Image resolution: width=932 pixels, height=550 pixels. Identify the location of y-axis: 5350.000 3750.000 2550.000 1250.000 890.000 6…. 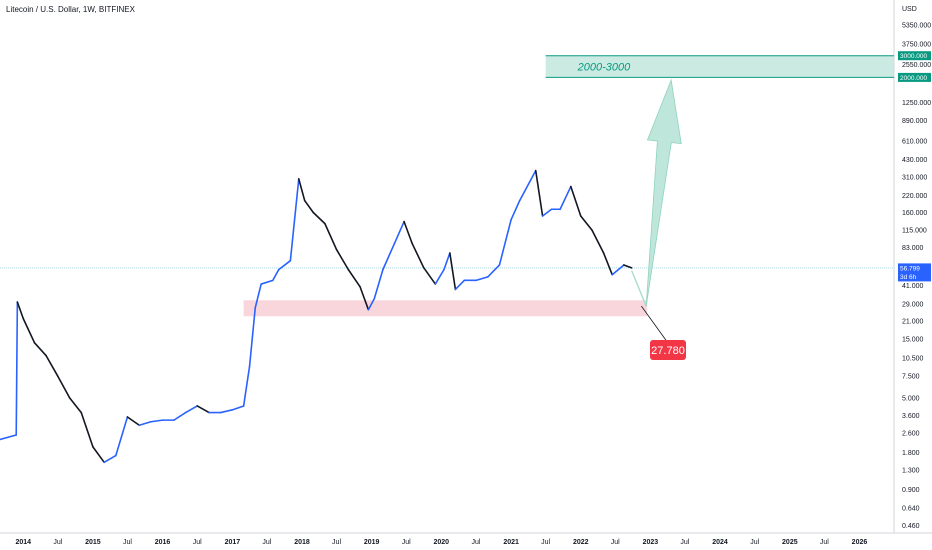
(916, 276).